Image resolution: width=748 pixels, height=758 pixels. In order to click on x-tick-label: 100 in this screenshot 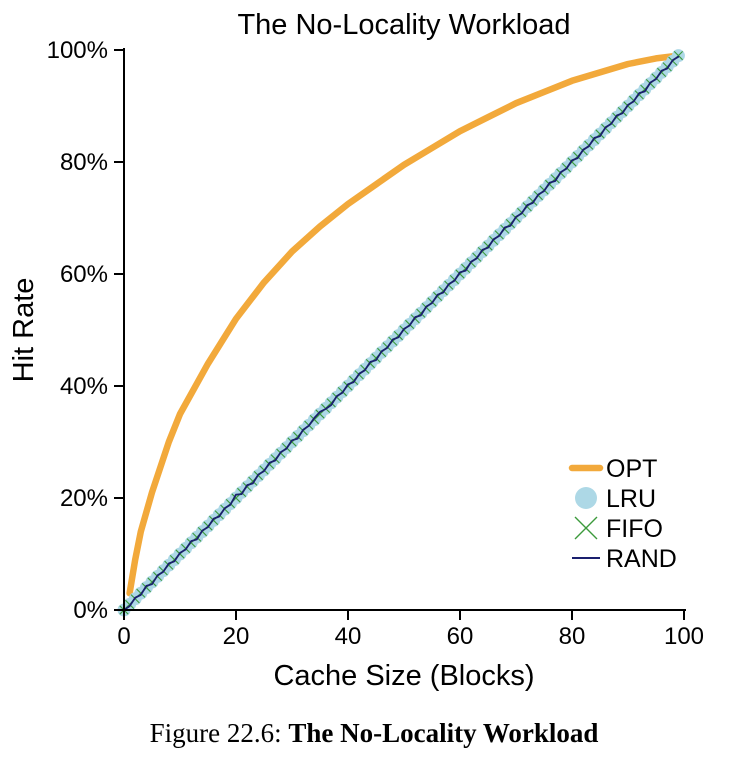, I will do `click(684, 636)`.